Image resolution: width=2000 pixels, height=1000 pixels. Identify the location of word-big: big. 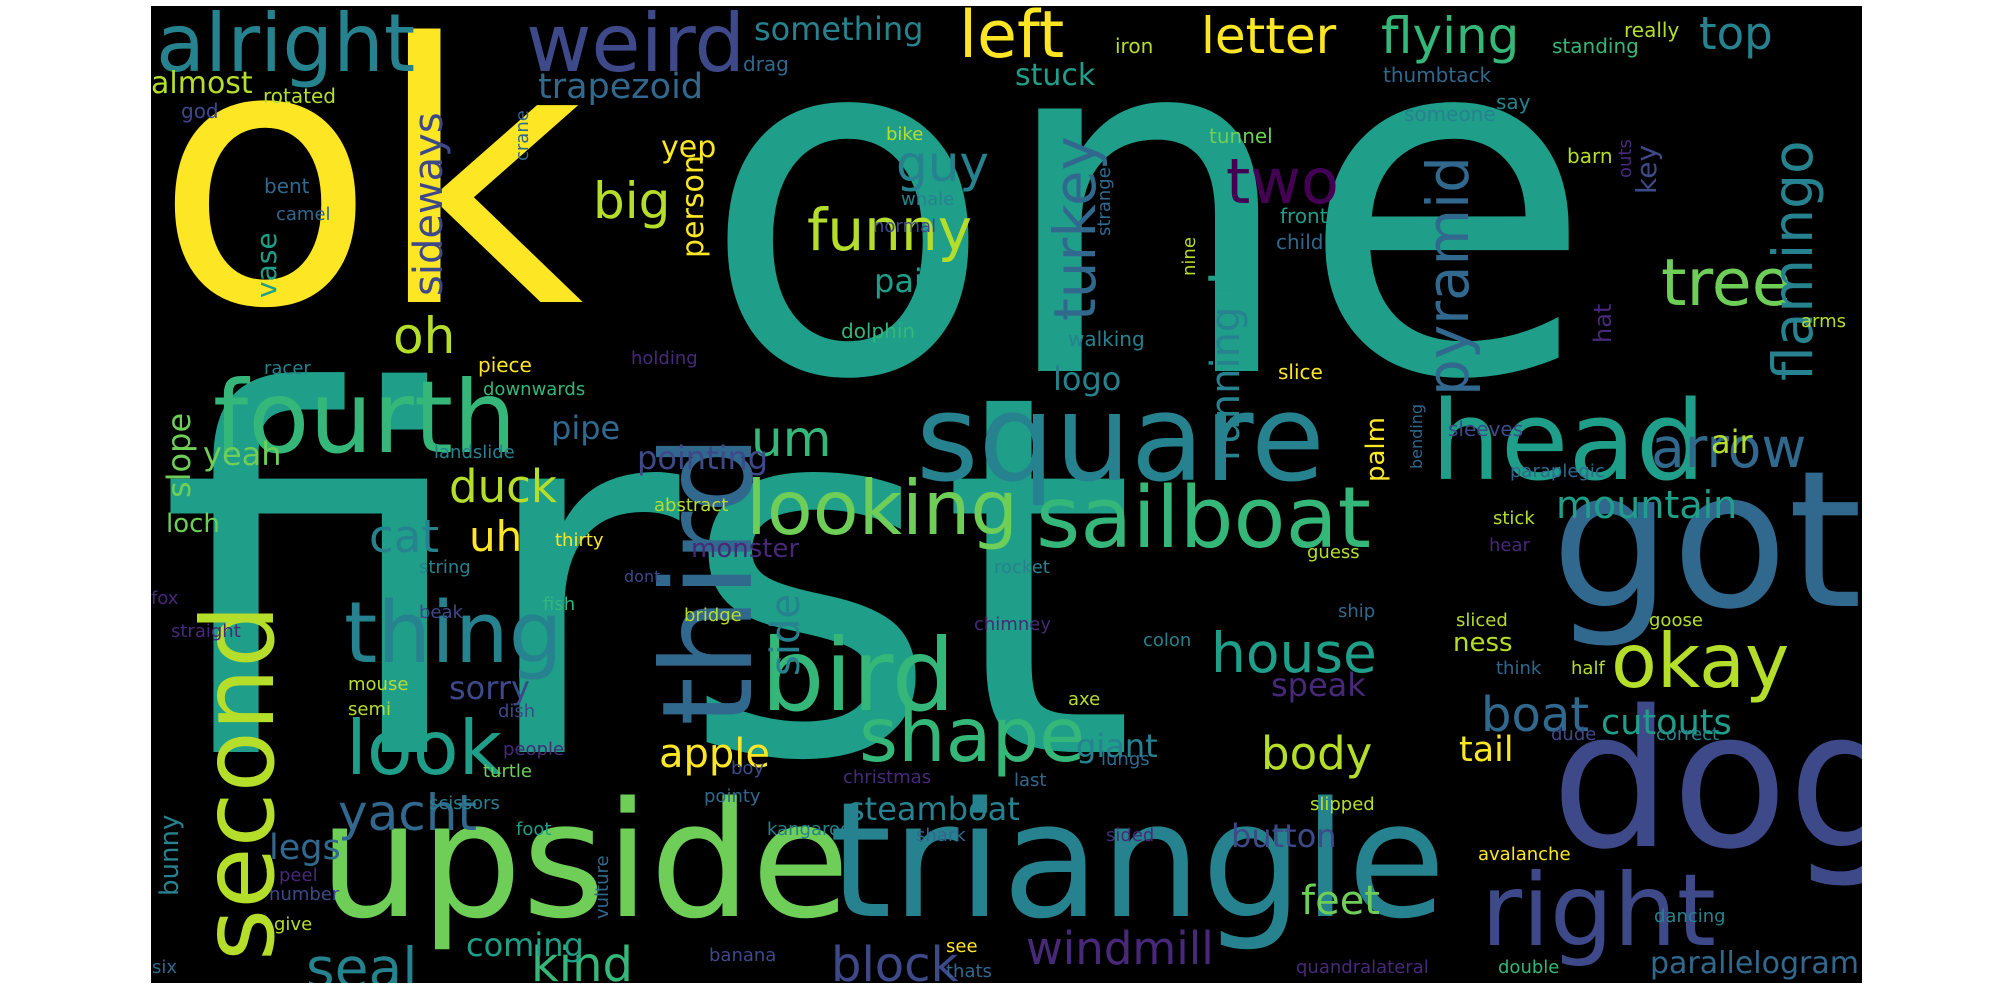
(632, 201).